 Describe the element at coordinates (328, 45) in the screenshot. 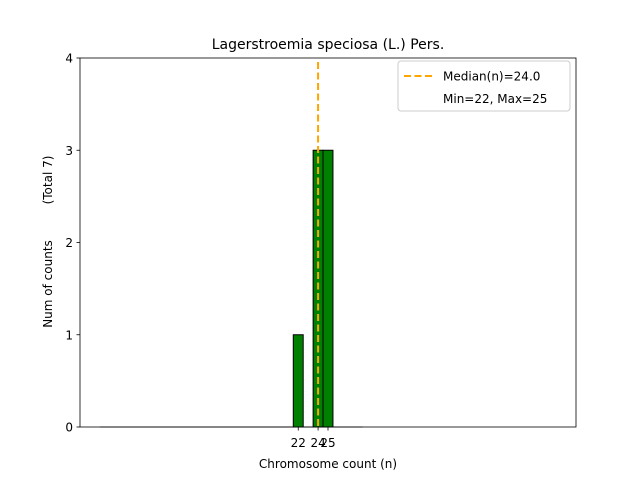

I see `chart-title: Lagerstroemia speciosa (L.) Pers.` at that location.